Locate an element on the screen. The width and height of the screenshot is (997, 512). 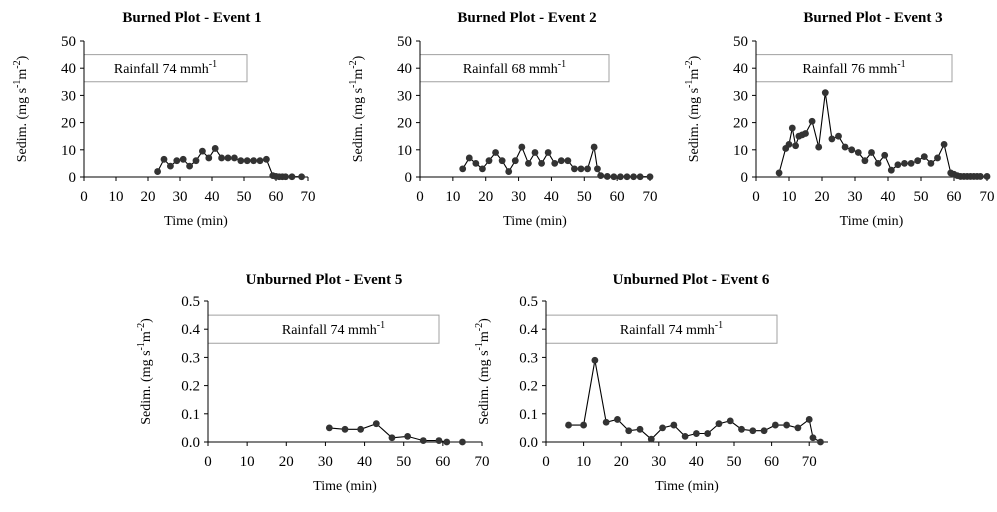
chart-title: Unburned Plot - Event 6 is located at coordinates (691, 280).